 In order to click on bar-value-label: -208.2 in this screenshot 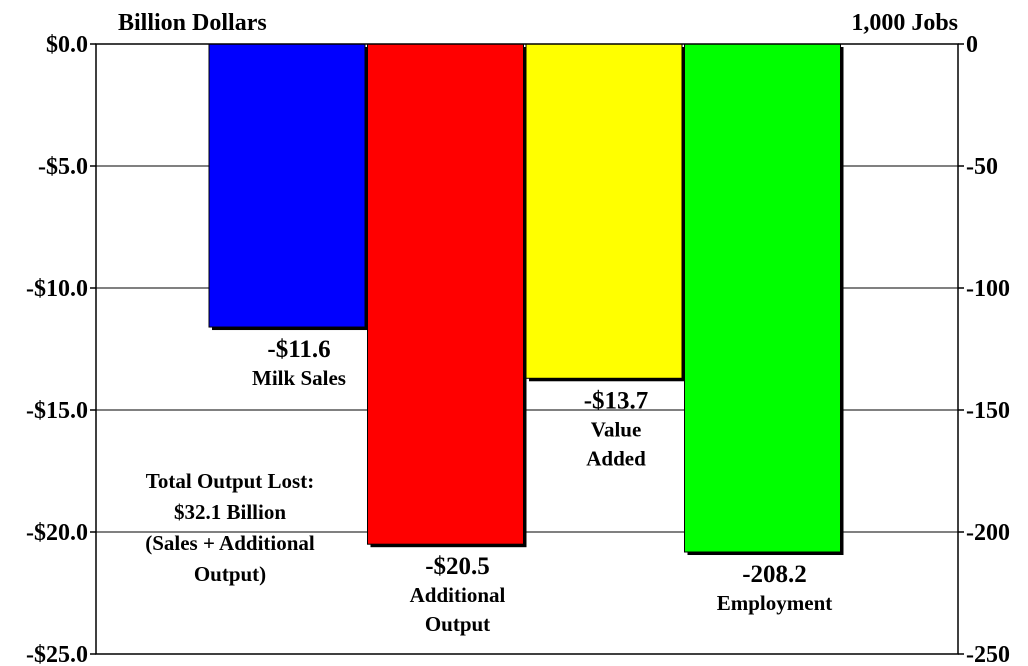, I will do `click(774, 574)`.